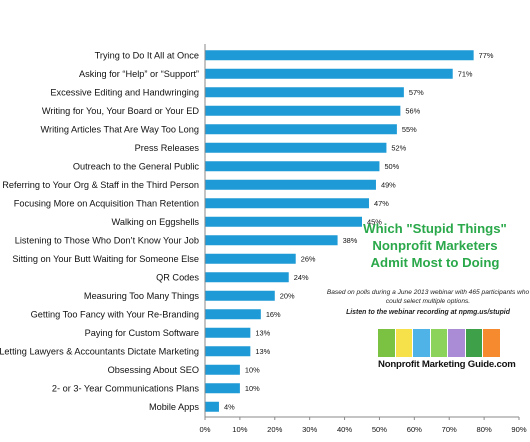 The width and height of the screenshot is (530, 442). I want to click on title-line-1: Which "Stupid Things", so click(435, 228).